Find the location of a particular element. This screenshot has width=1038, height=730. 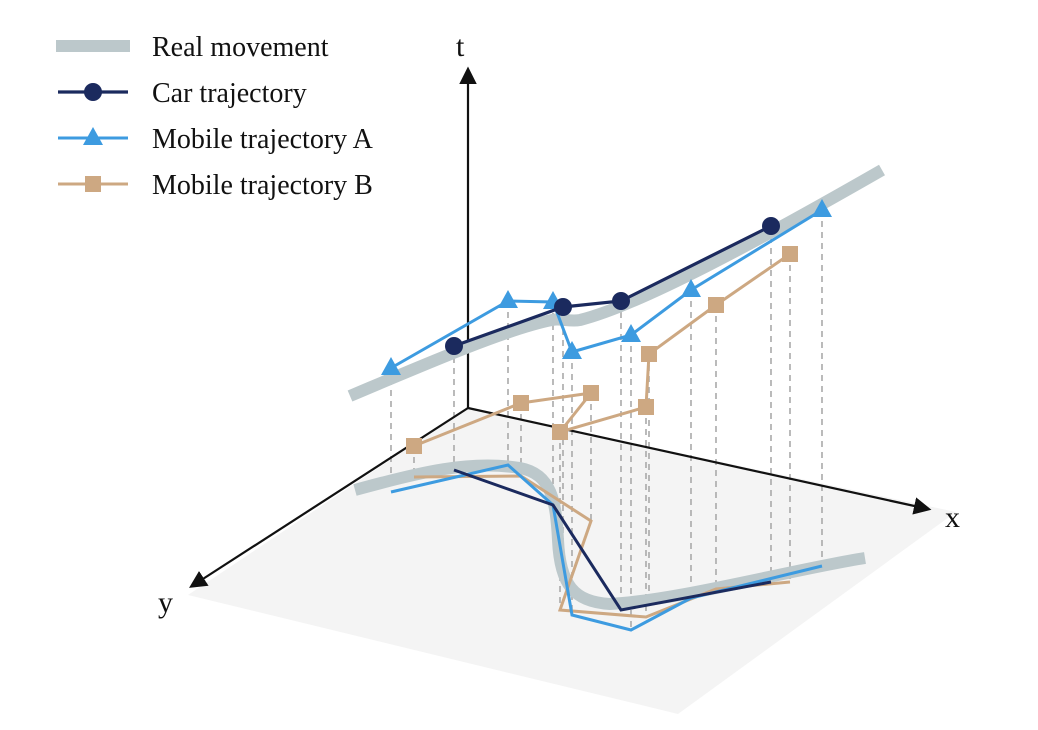

mobile-b-line is located at coordinates (602, 350).